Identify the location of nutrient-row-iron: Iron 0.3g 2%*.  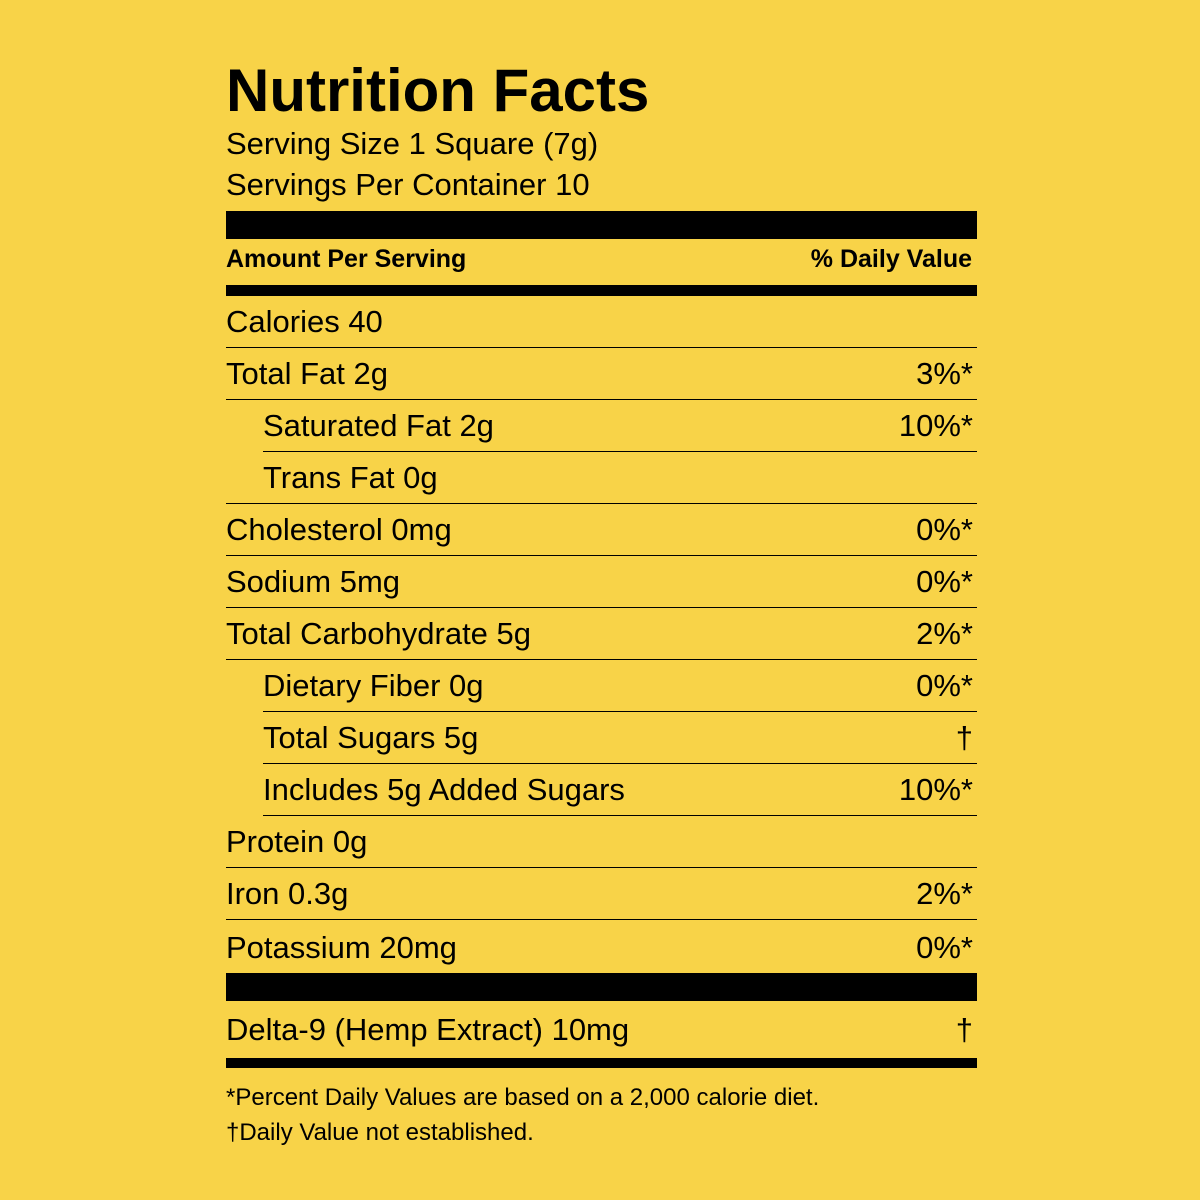
(601, 894).